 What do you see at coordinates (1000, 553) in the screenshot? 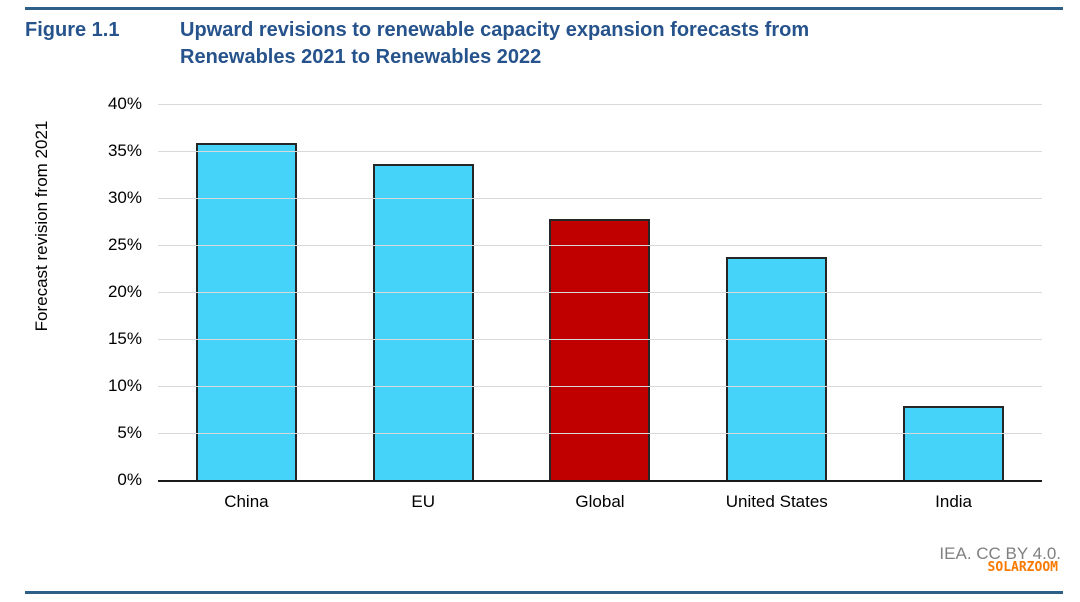
I see `license-attribution: IEA. CC BY 4.0.` at bounding box center [1000, 553].